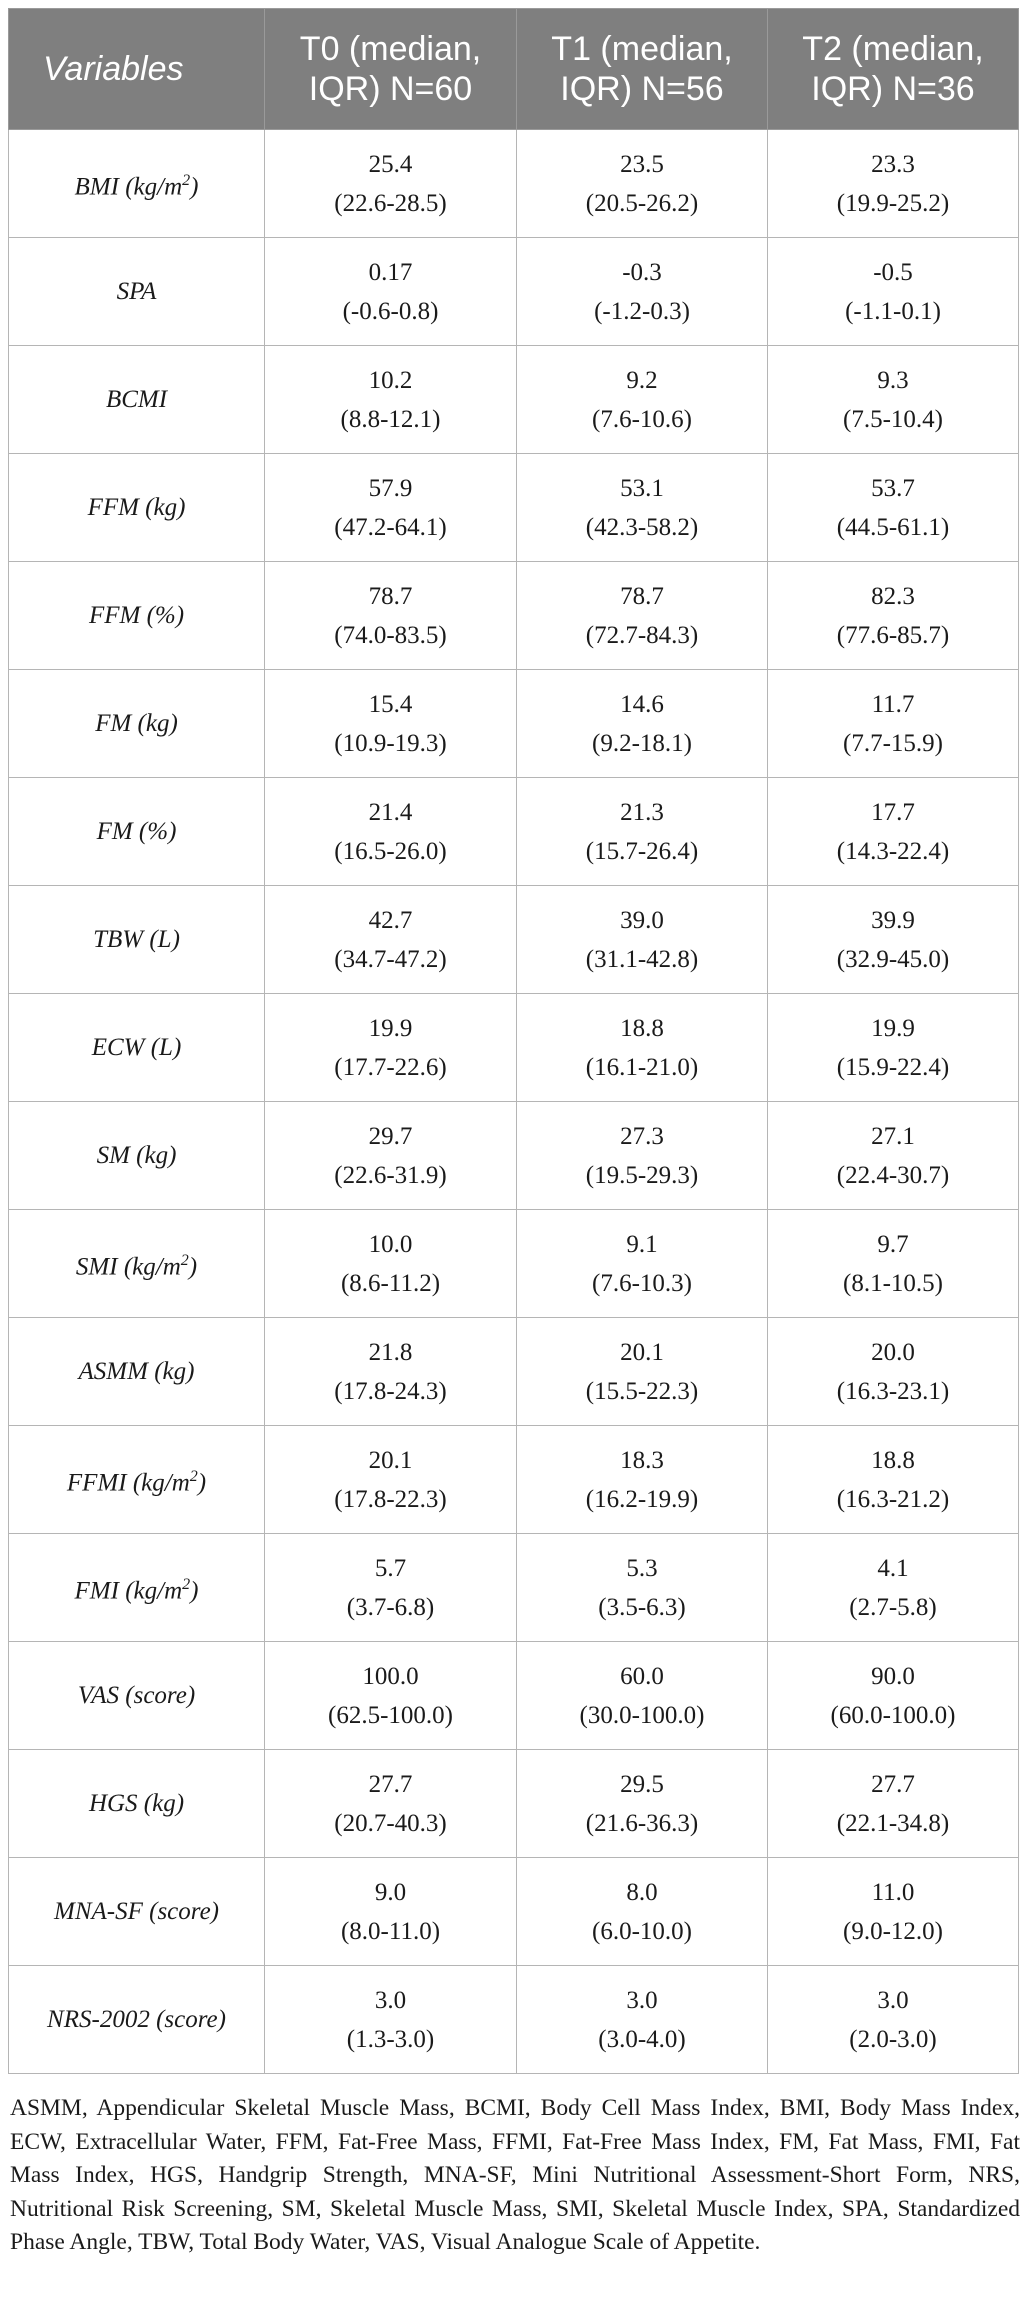 Image resolution: width=1026 pixels, height=2314 pixels. What do you see at coordinates (642, 1479) in the screenshot?
I see `value-cell-t1: 18.3 (16.2-19.9)` at bounding box center [642, 1479].